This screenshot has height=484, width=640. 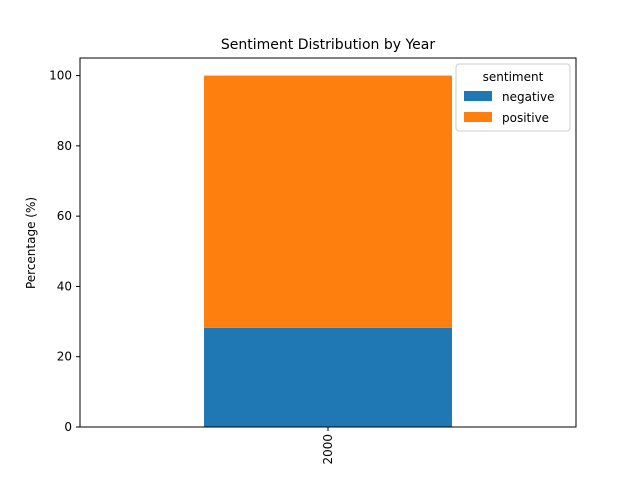 I want to click on x-tick-label: 2000, so click(x=328, y=449).